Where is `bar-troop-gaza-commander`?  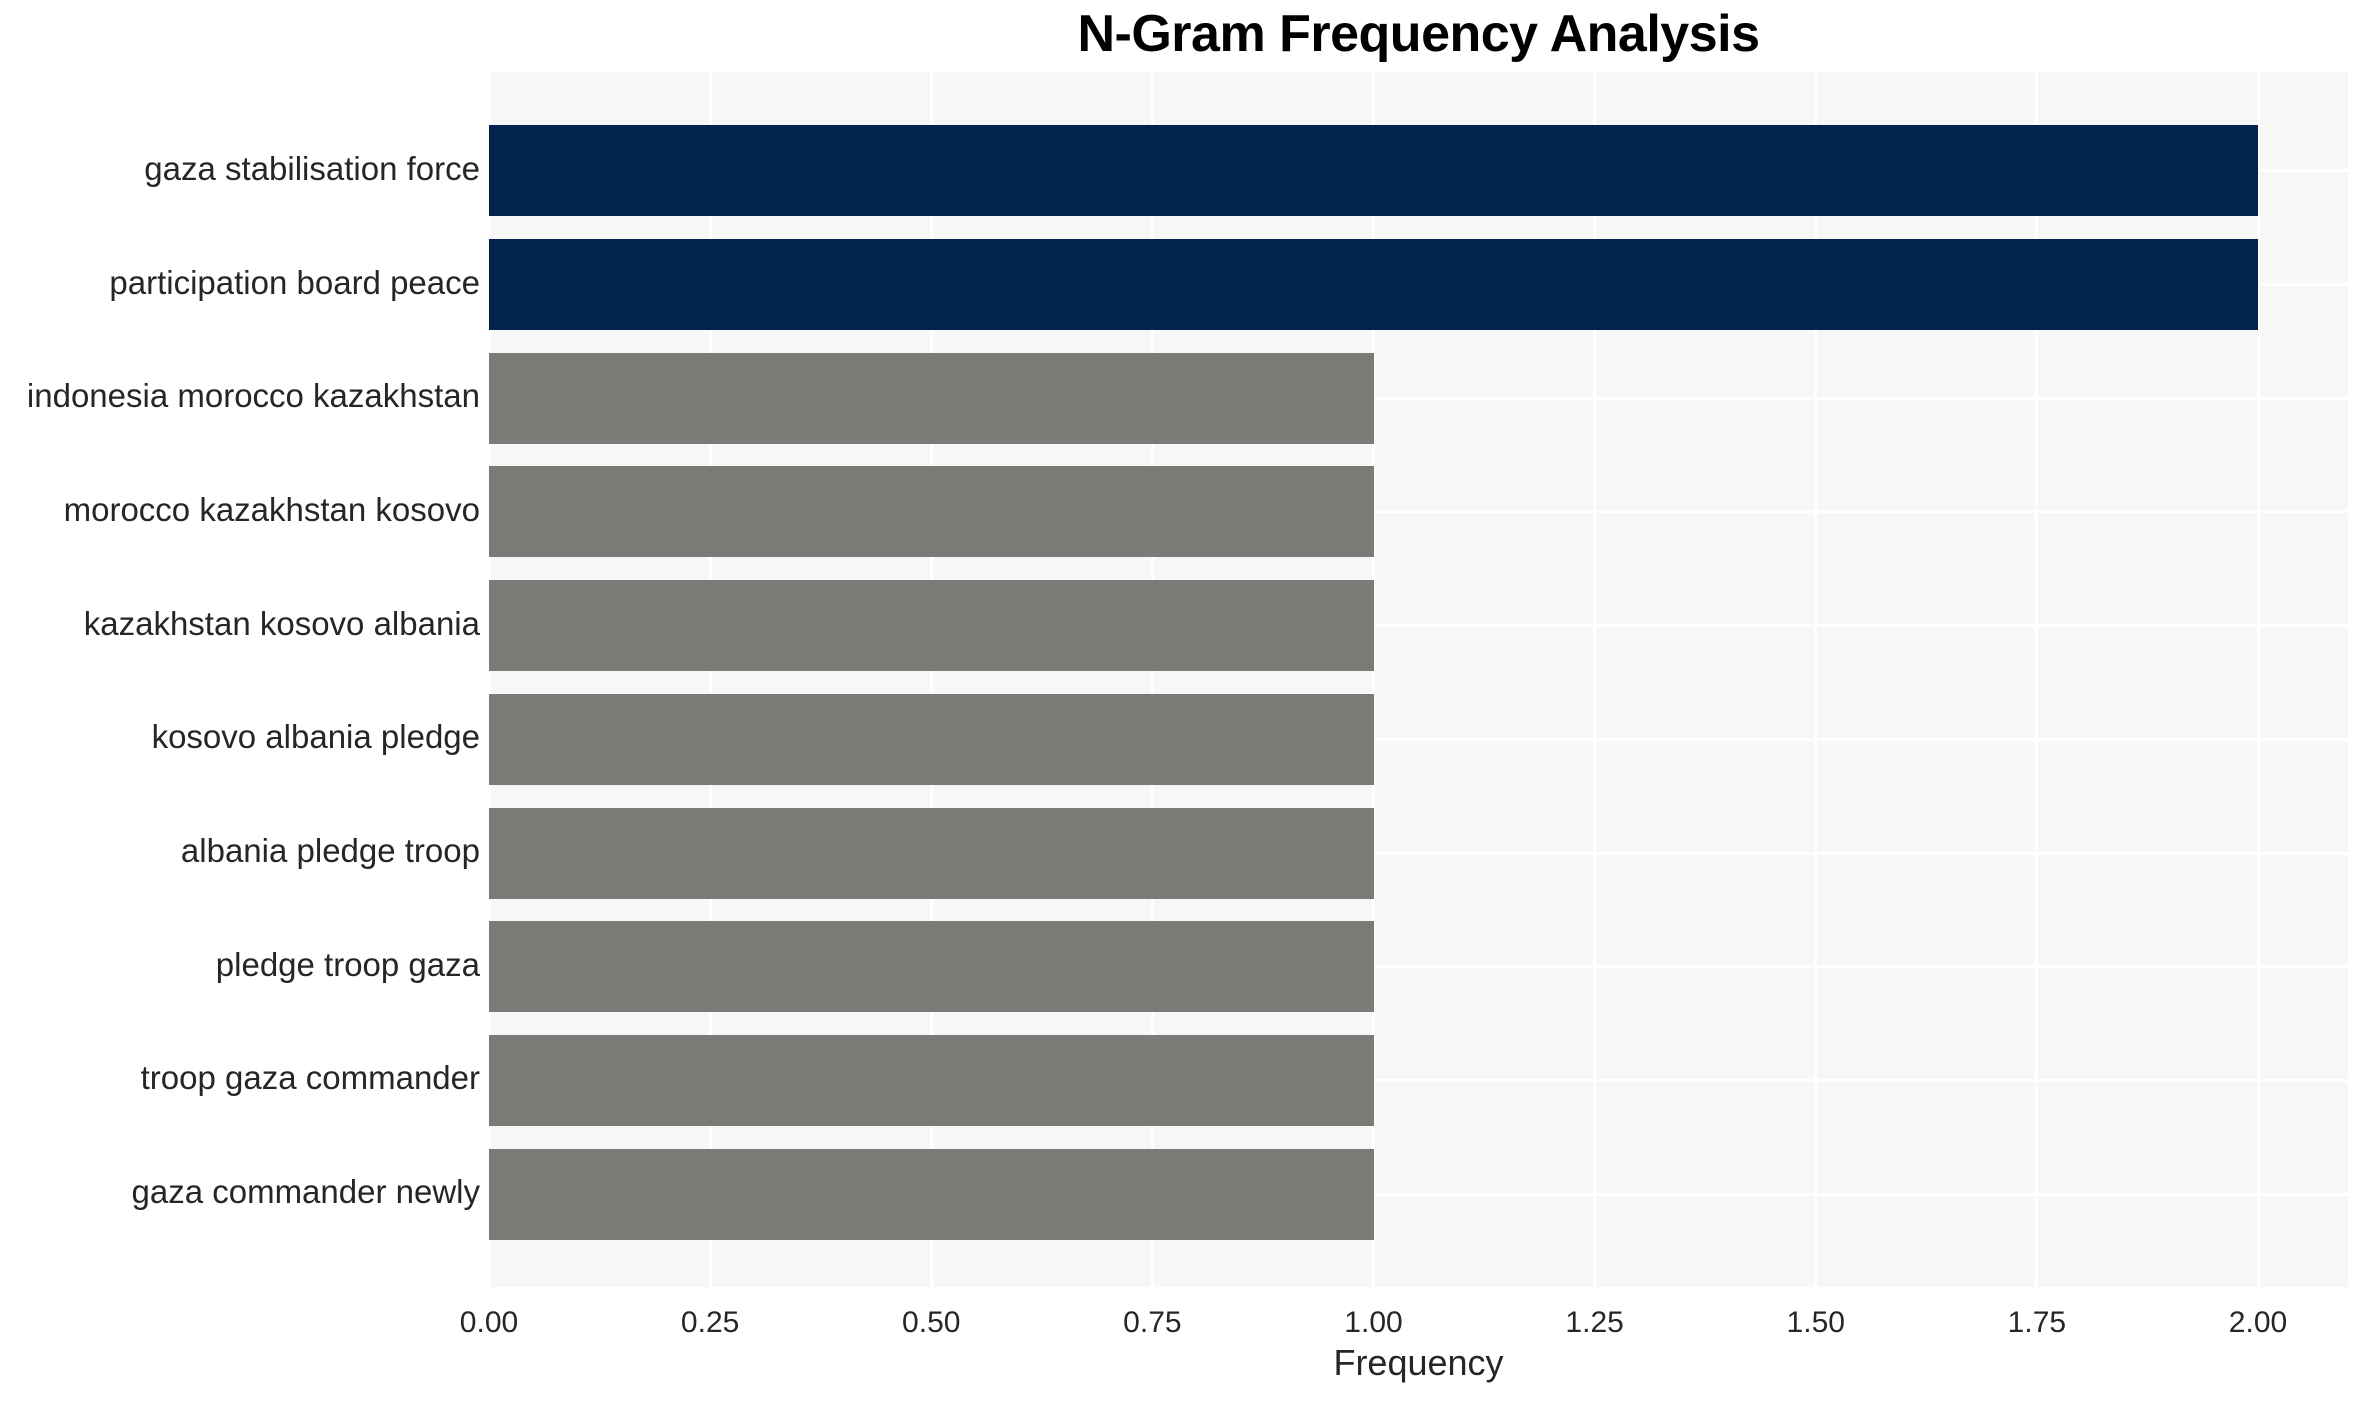 bar-troop-gaza-commander is located at coordinates (931, 1080).